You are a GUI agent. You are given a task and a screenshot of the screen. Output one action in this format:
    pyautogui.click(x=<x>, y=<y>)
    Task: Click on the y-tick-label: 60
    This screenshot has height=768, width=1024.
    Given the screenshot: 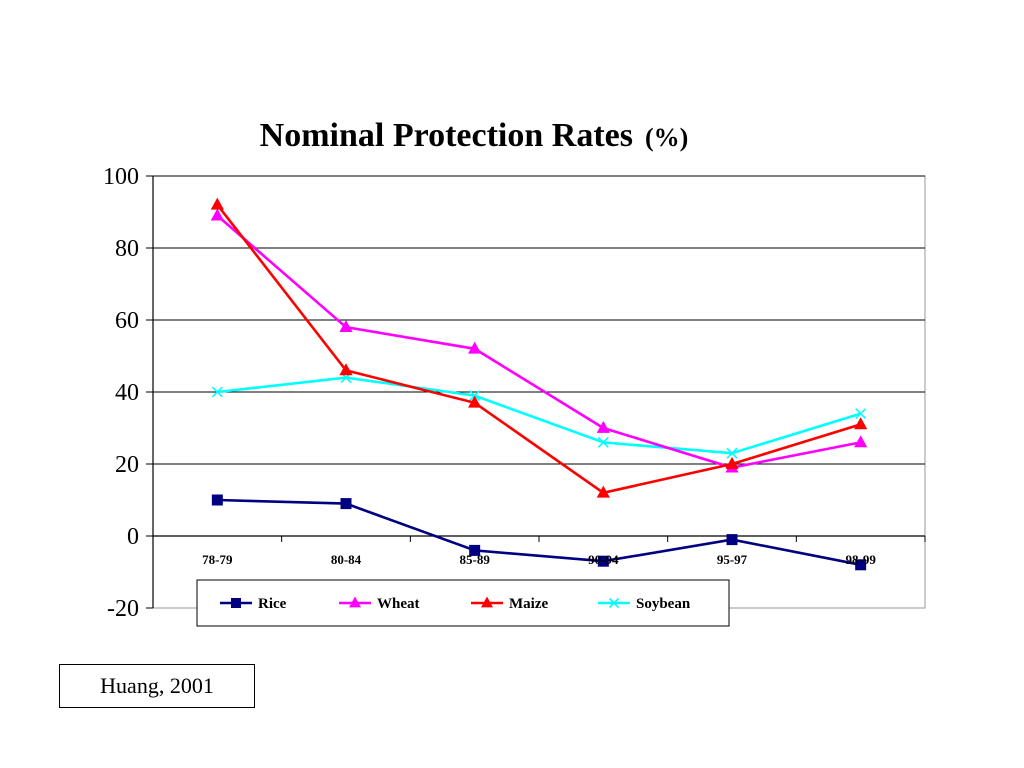 What is the action you would take?
    pyautogui.click(x=127, y=321)
    